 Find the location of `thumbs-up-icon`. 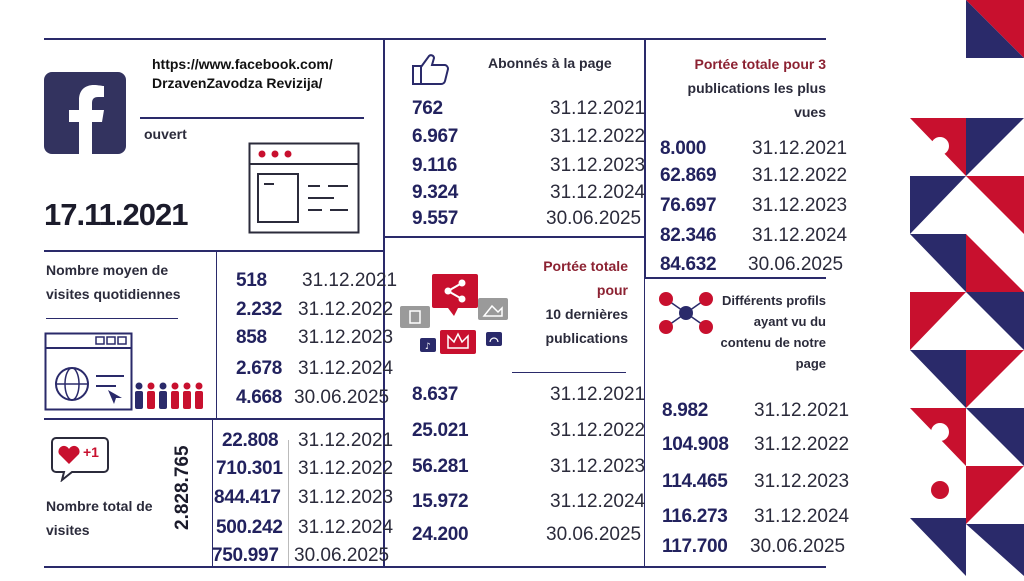

thumbs-up-icon is located at coordinates (432, 71).